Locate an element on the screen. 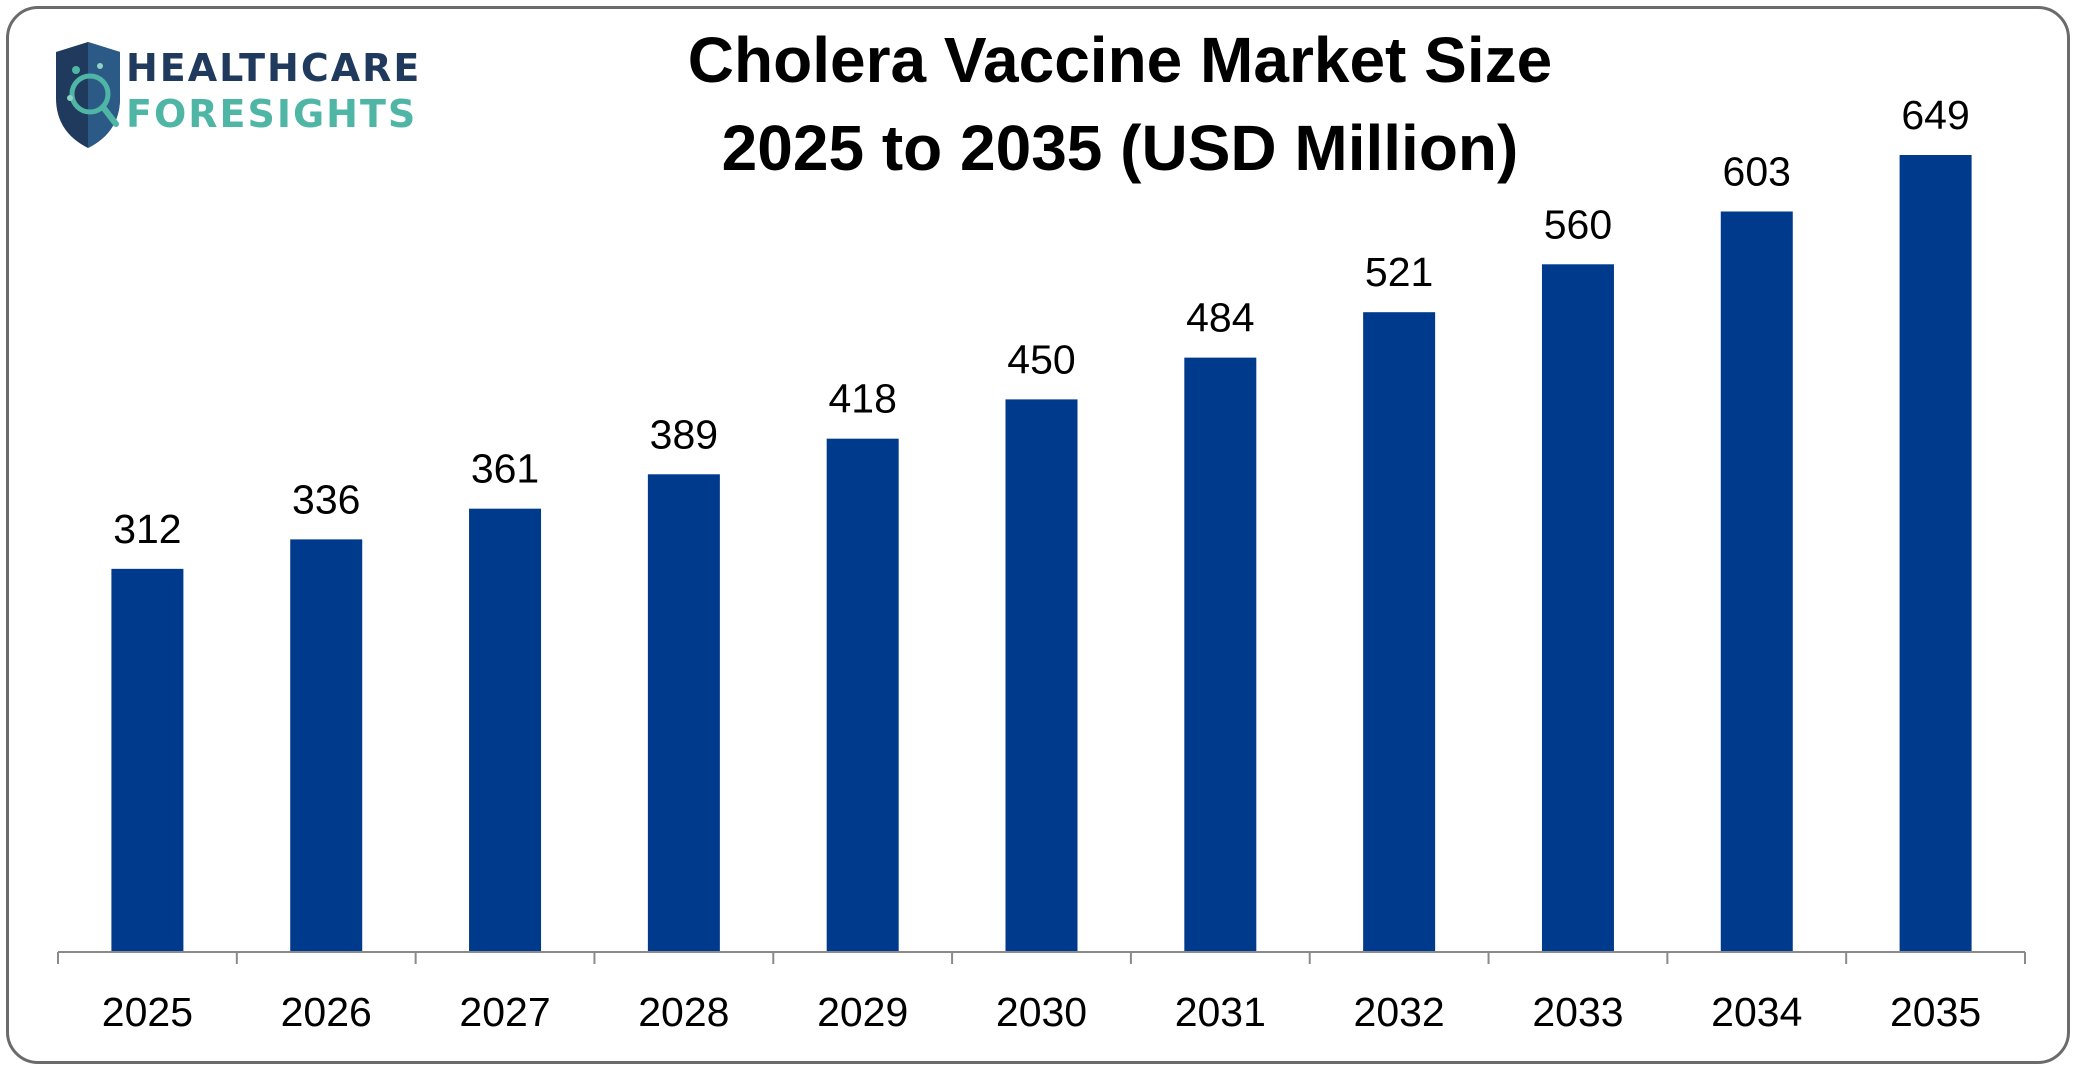  x-tick-label-2025: 2025 is located at coordinates (147, 1012).